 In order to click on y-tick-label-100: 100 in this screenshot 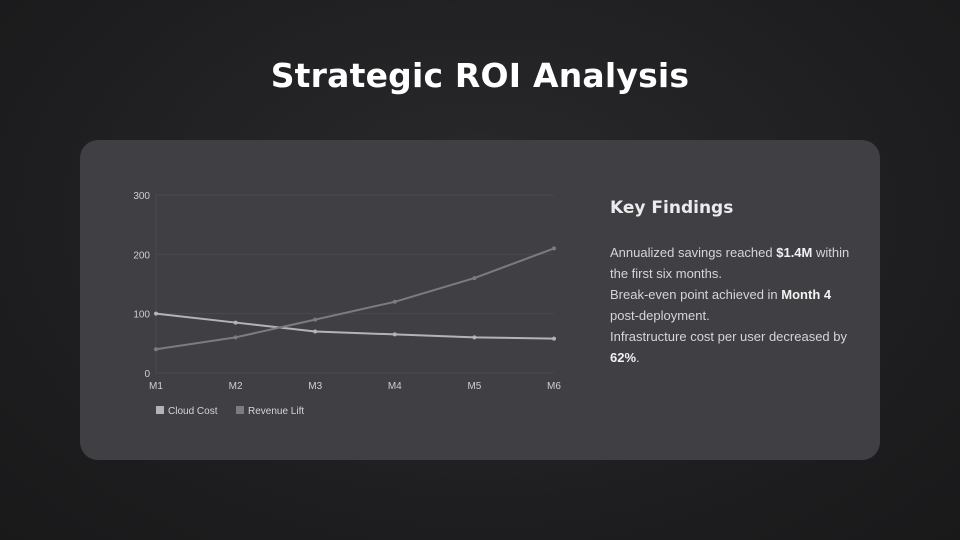, I will do `click(141, 315)`.